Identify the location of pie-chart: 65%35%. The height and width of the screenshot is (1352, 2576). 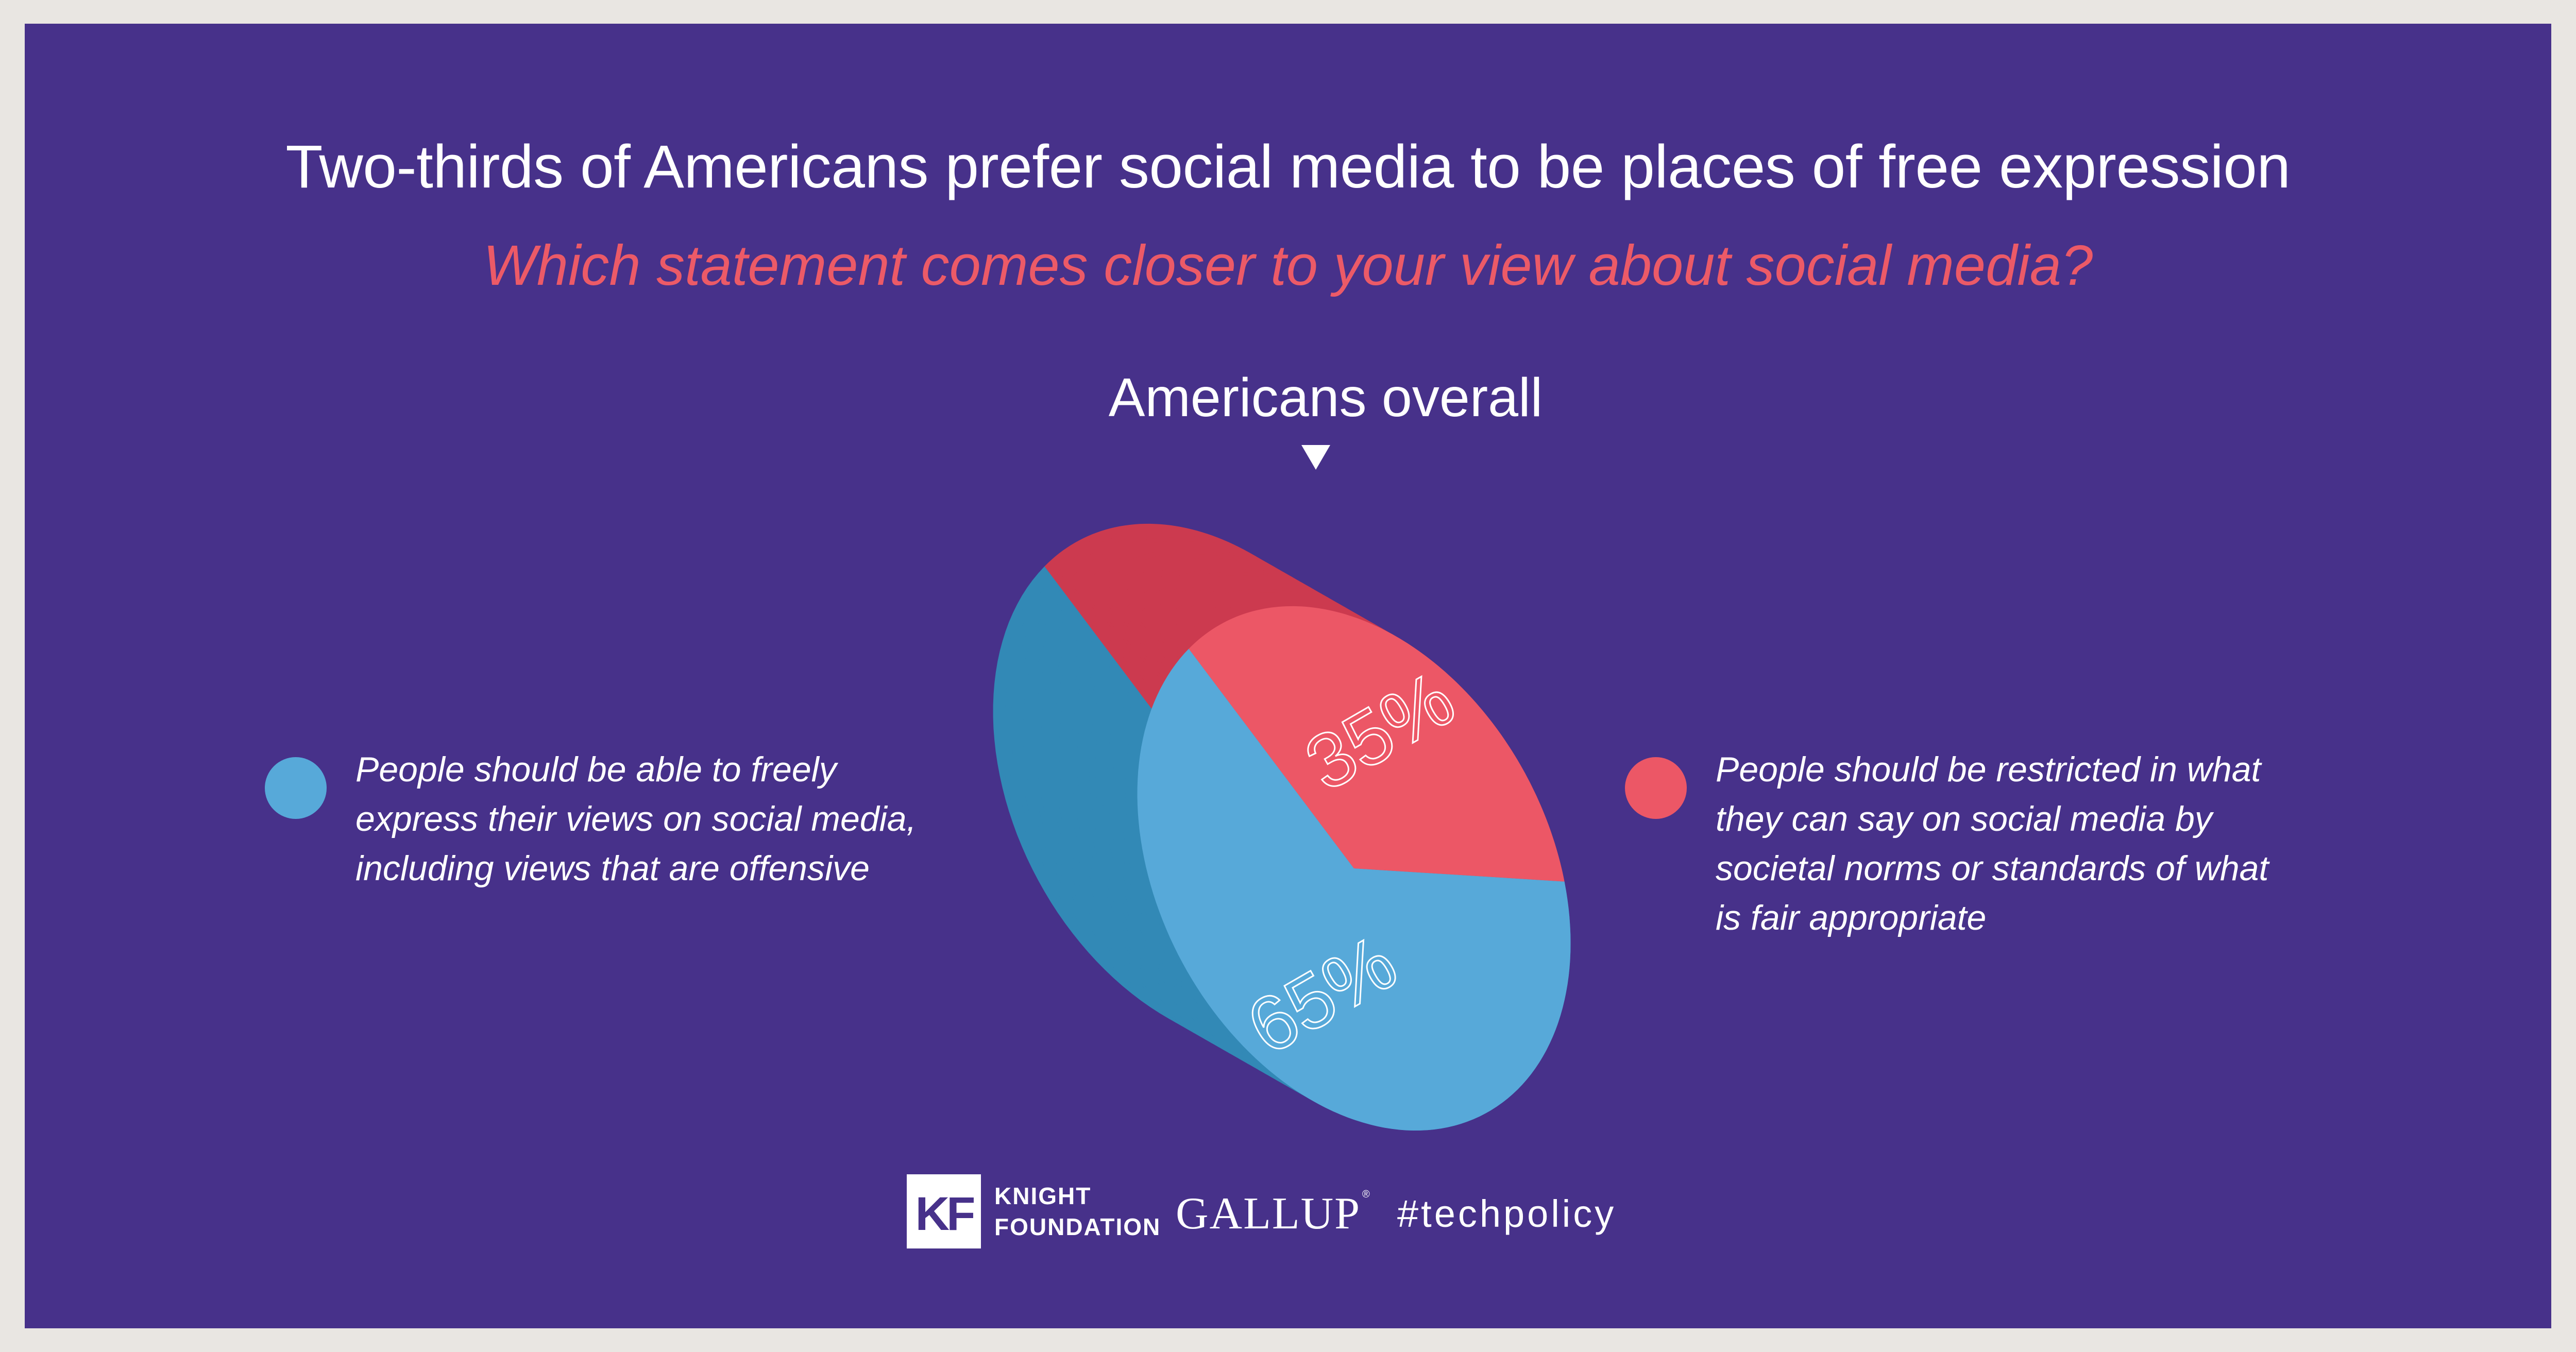
(1282, 827).